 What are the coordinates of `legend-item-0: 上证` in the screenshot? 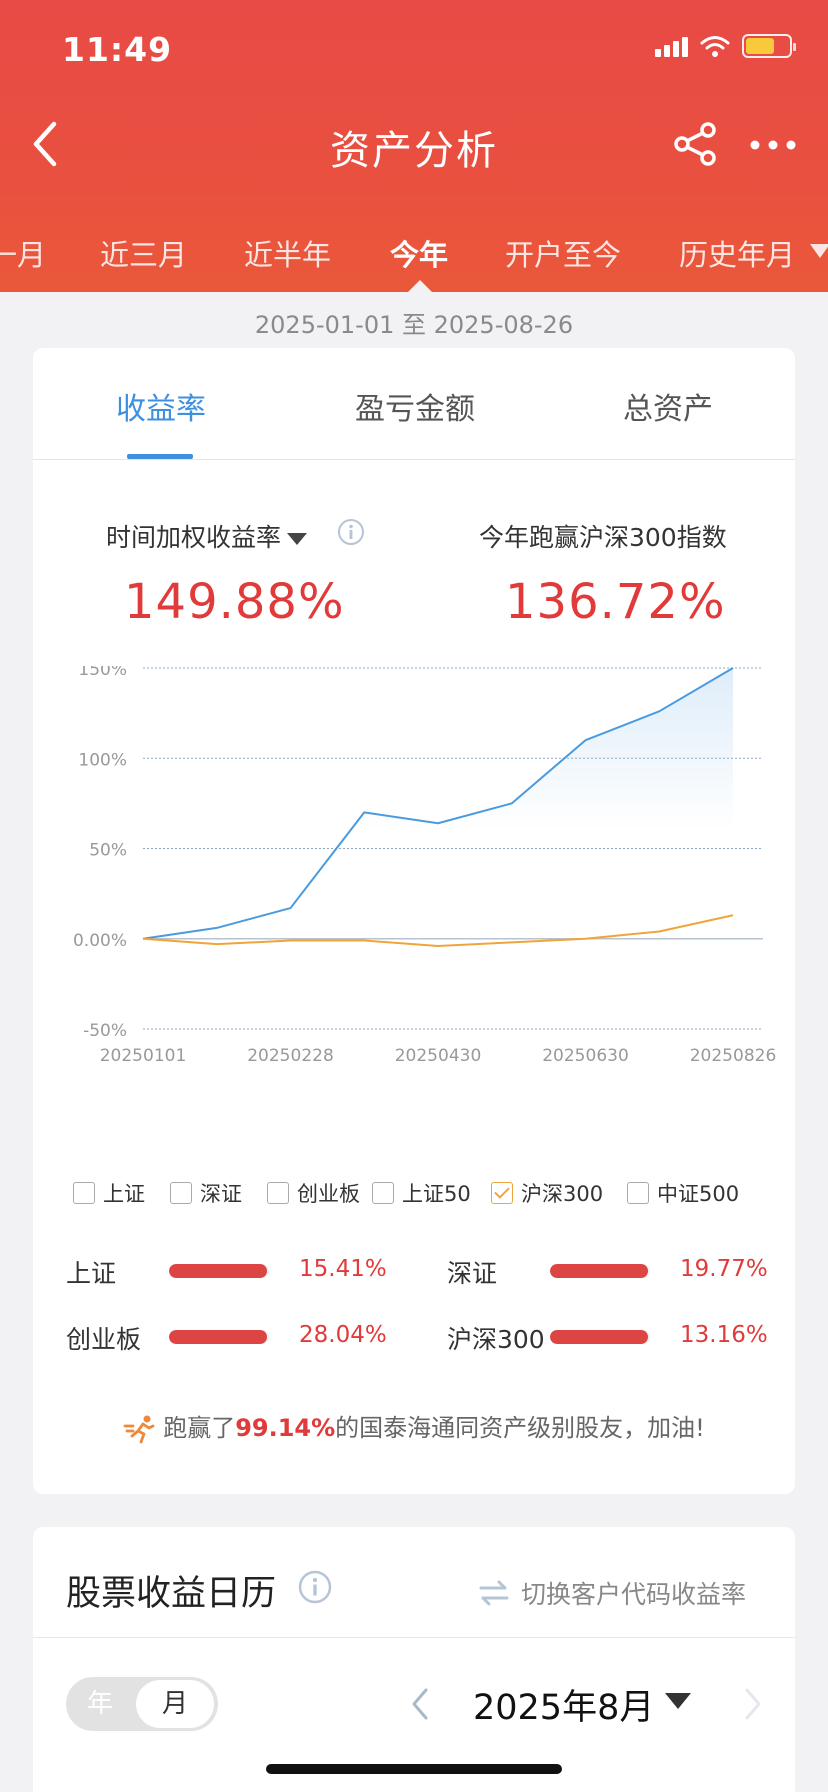 It's located at (109, 1193).